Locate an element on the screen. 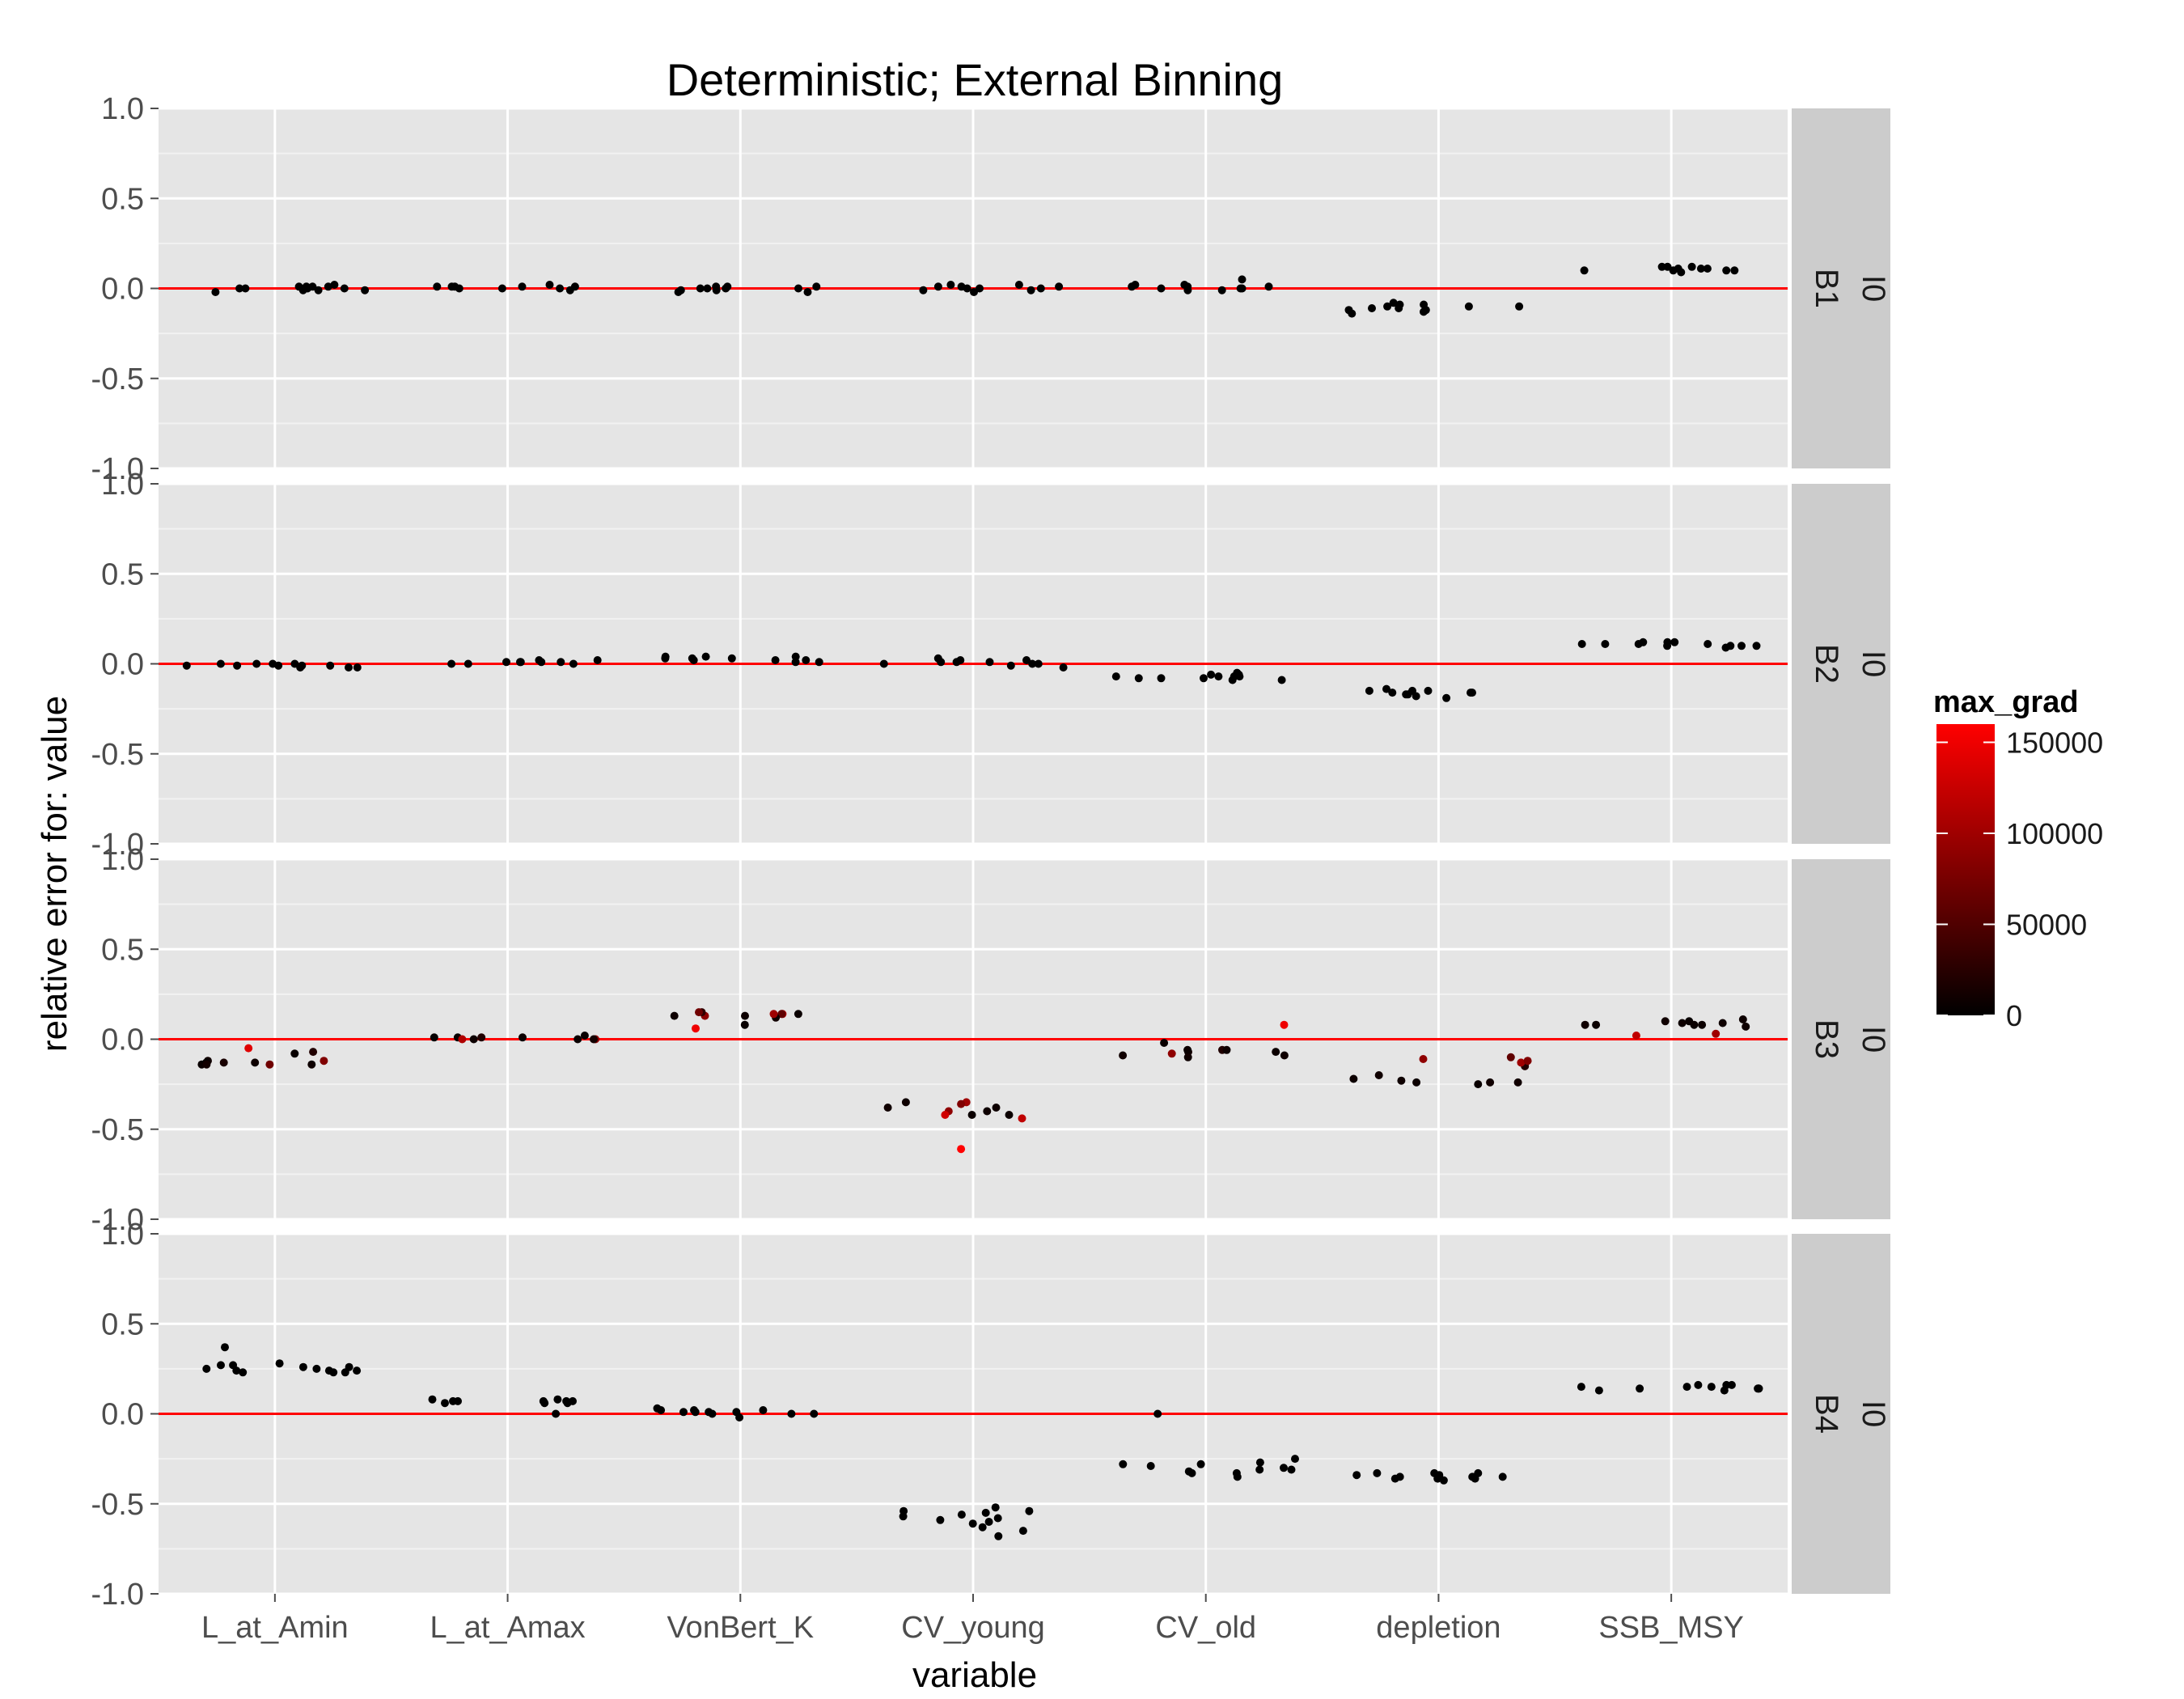  y-axis-title: relative error for: value is located at coordinates (55, 874).